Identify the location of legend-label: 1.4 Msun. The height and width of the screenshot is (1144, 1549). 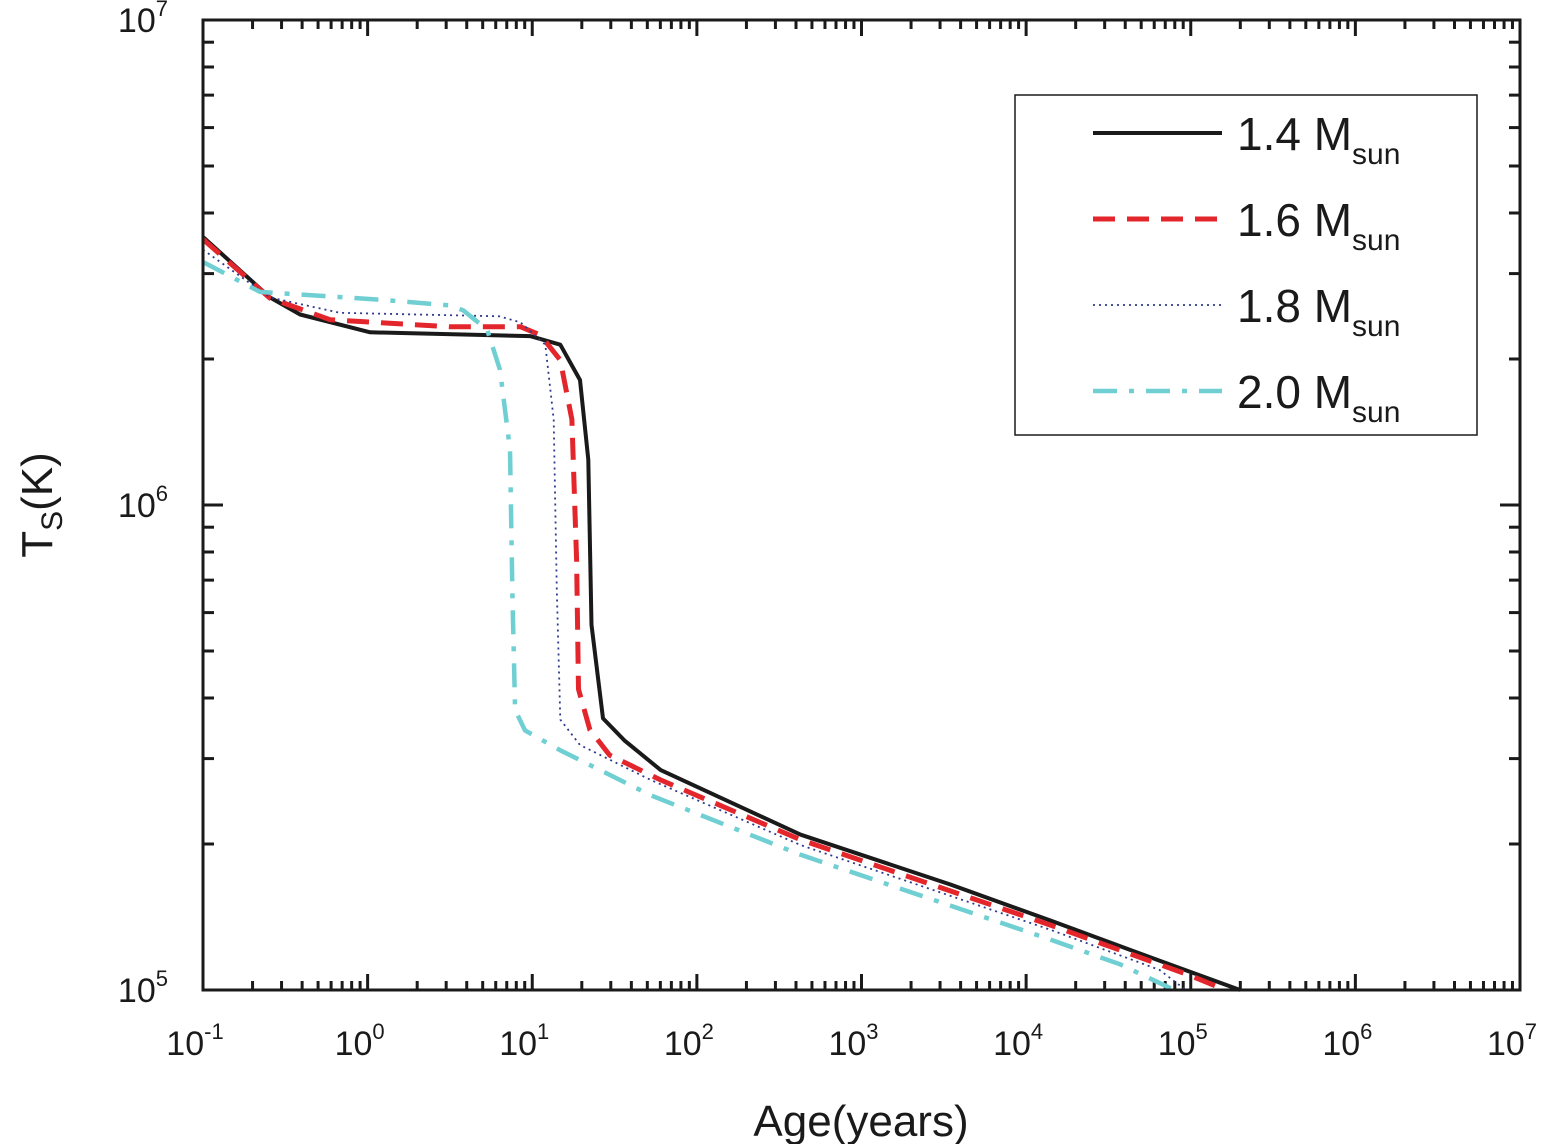
(1318, 139).